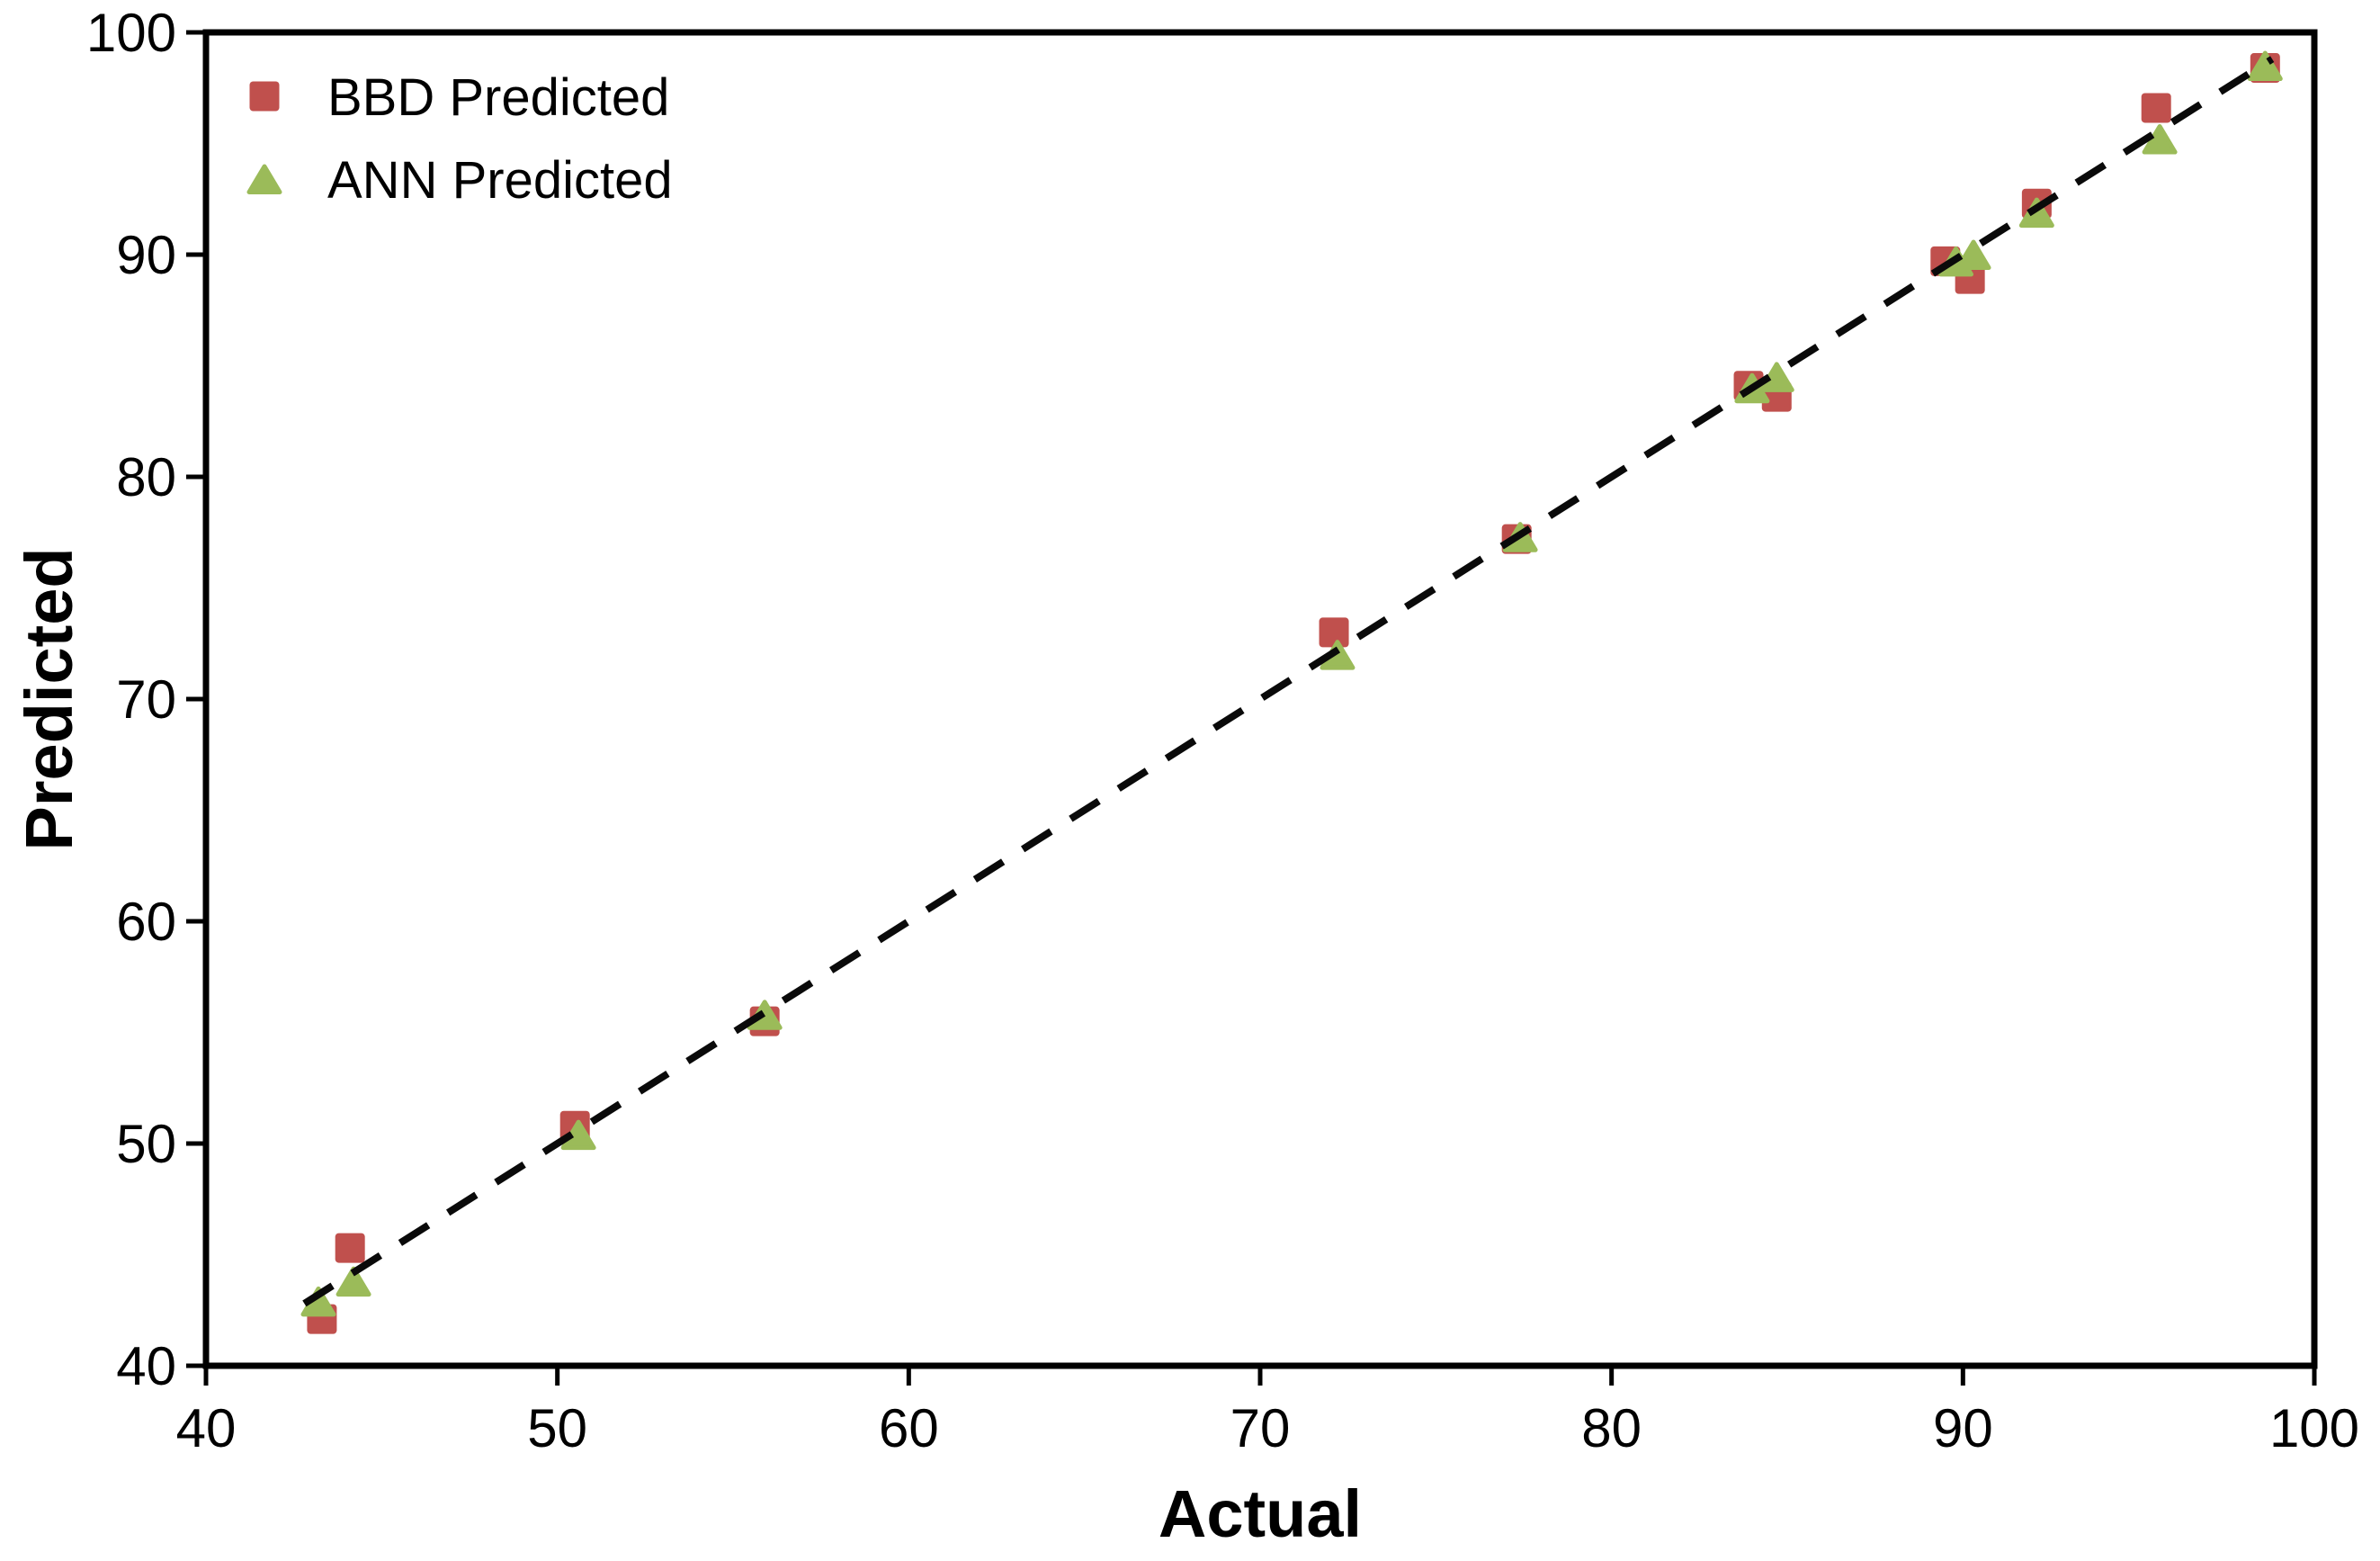 This screenshot has height=1561, width=2380. I want to click on x-tick-label: 100, so click(2314, 1428).